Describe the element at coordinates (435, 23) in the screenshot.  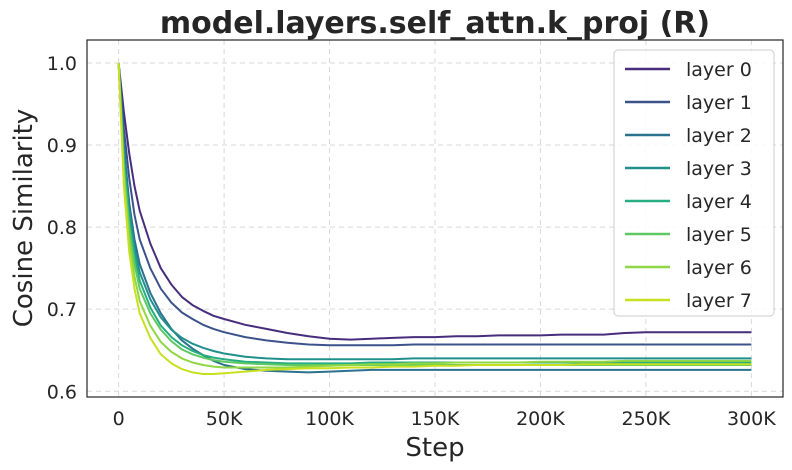
I see `chart-title: model.layers.self_attn.k_proj (R)` at that location.